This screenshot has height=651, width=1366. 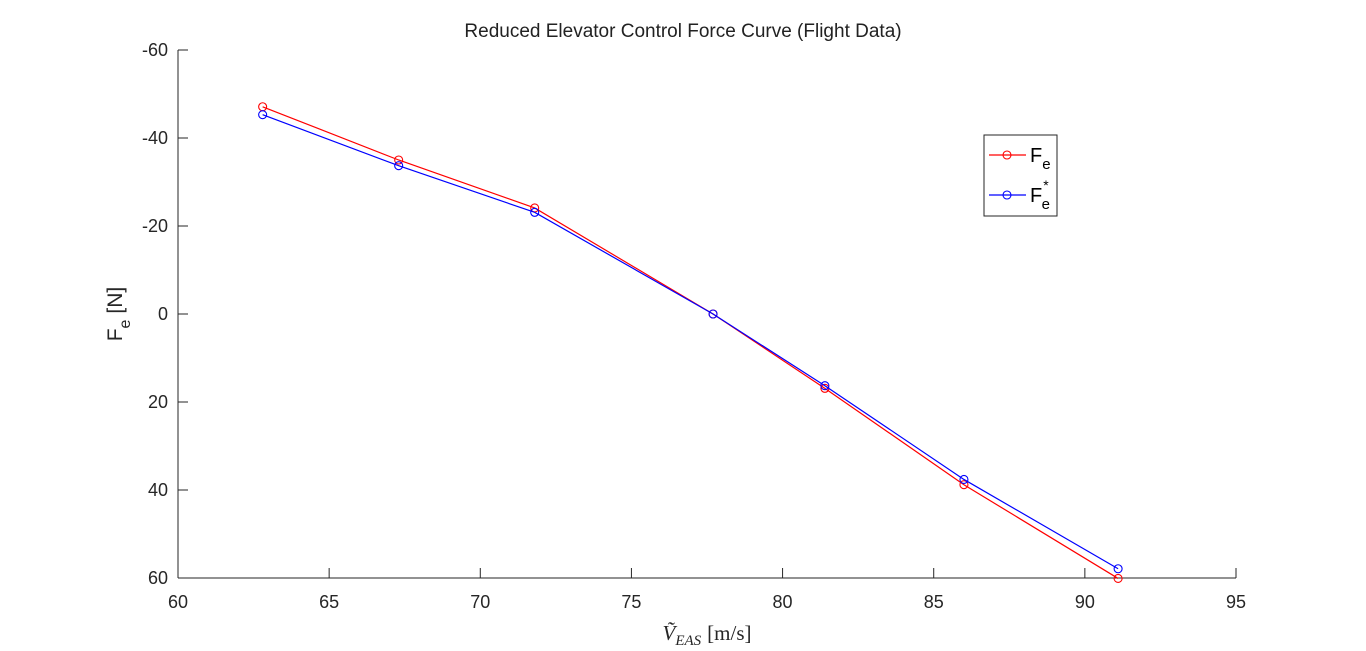 What do you see at coordinates (158, 578) in the screenshot?
I see `y-tick-label: 60` at bounding box center [158, 578].